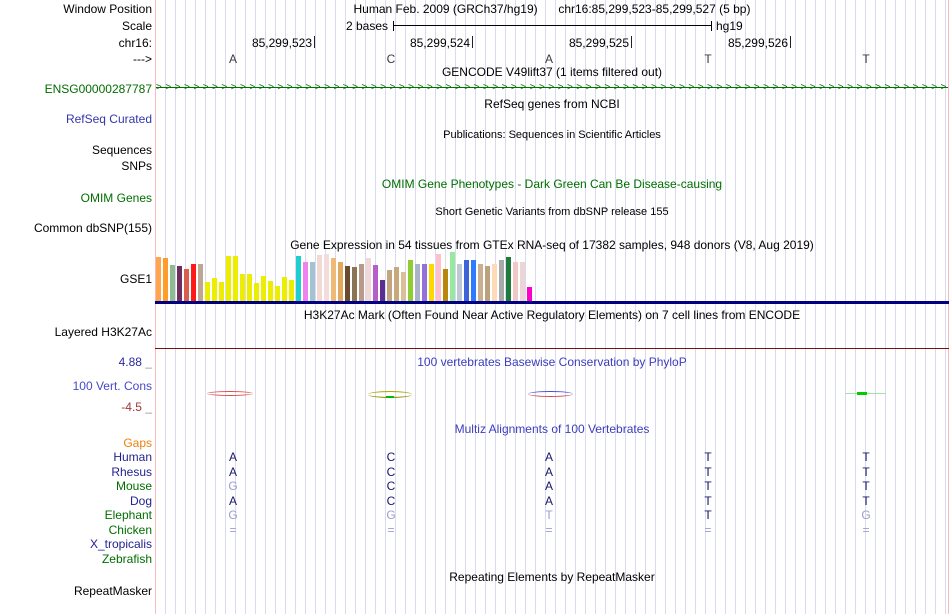 This screenshot has width=950, height=614. What do you see at coordinates (120, 544) in the screenshot?
I see `species-label-x_tropicalis: X_tropicalis` at bounding box center [120, 544].